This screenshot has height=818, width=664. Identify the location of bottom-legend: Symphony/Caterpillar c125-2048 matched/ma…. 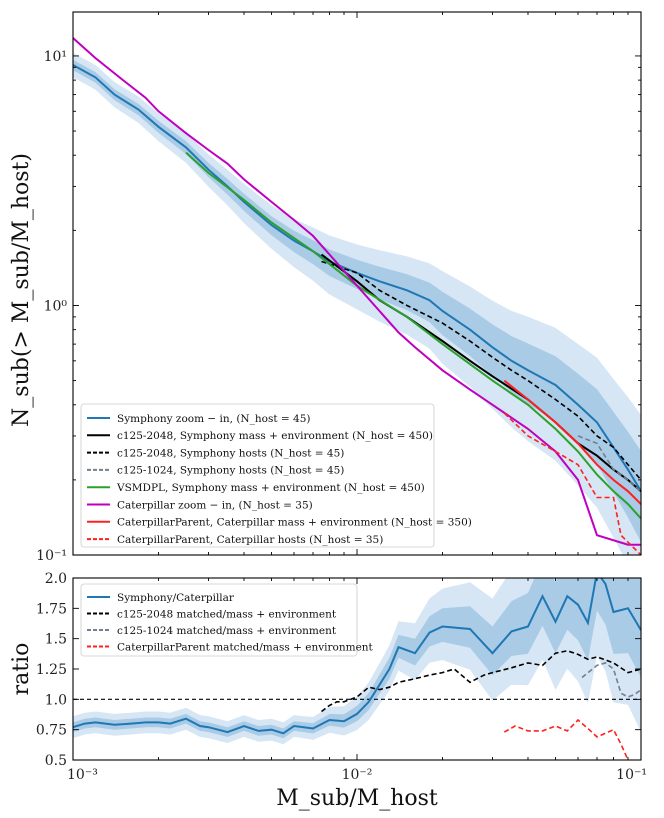
(227, 620).